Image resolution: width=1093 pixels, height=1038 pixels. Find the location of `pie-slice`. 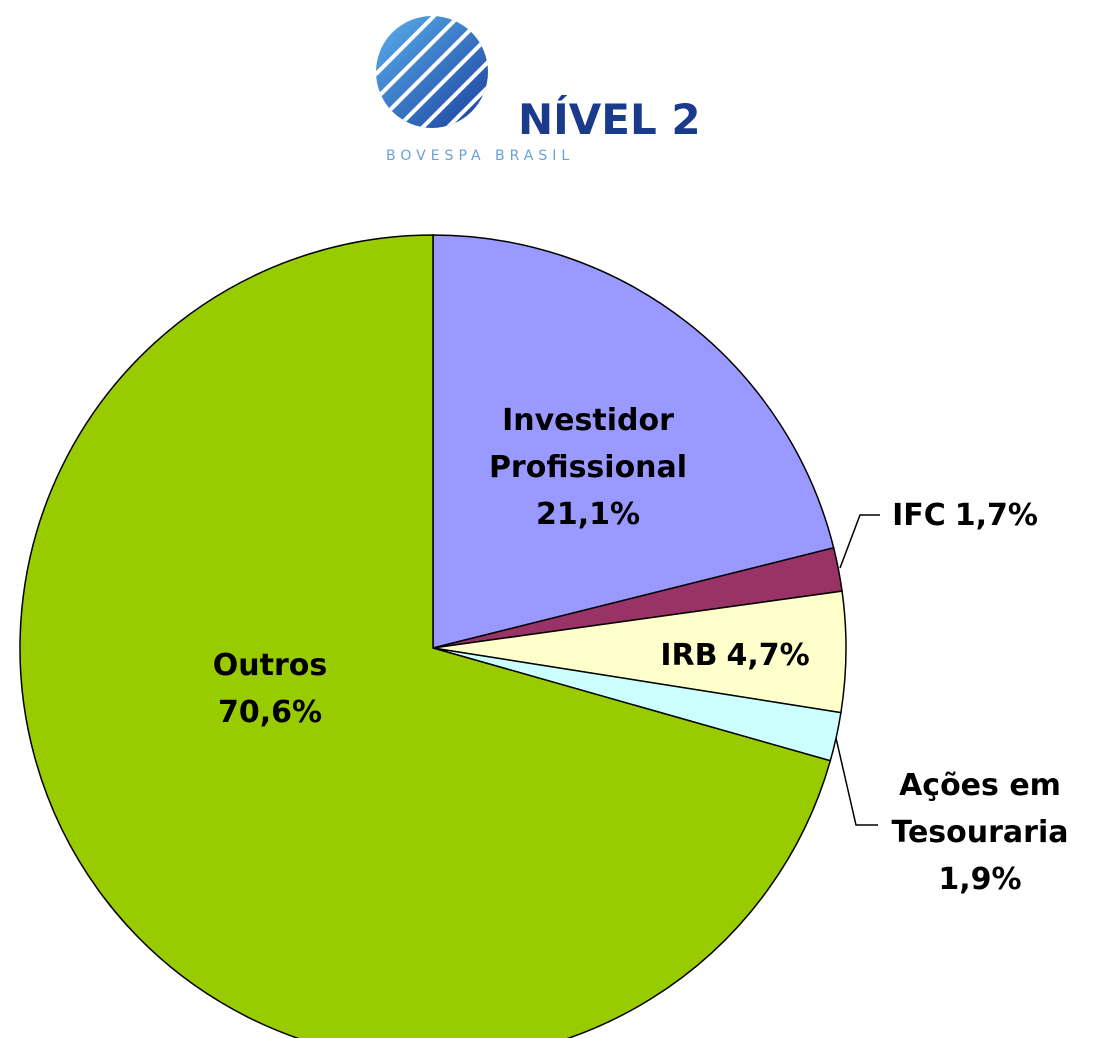

pie-slice is located at coordinates (633, 441).